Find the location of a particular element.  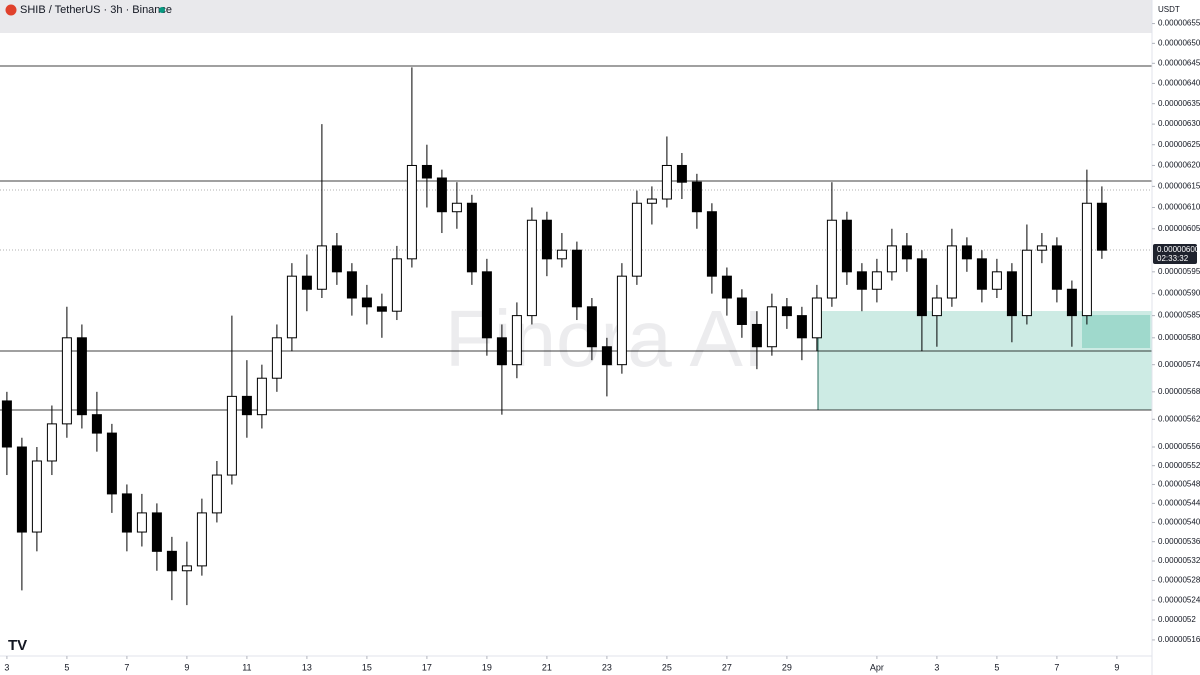

y-tick-label: 0.00000635 is located at coordinates (1179, 103).